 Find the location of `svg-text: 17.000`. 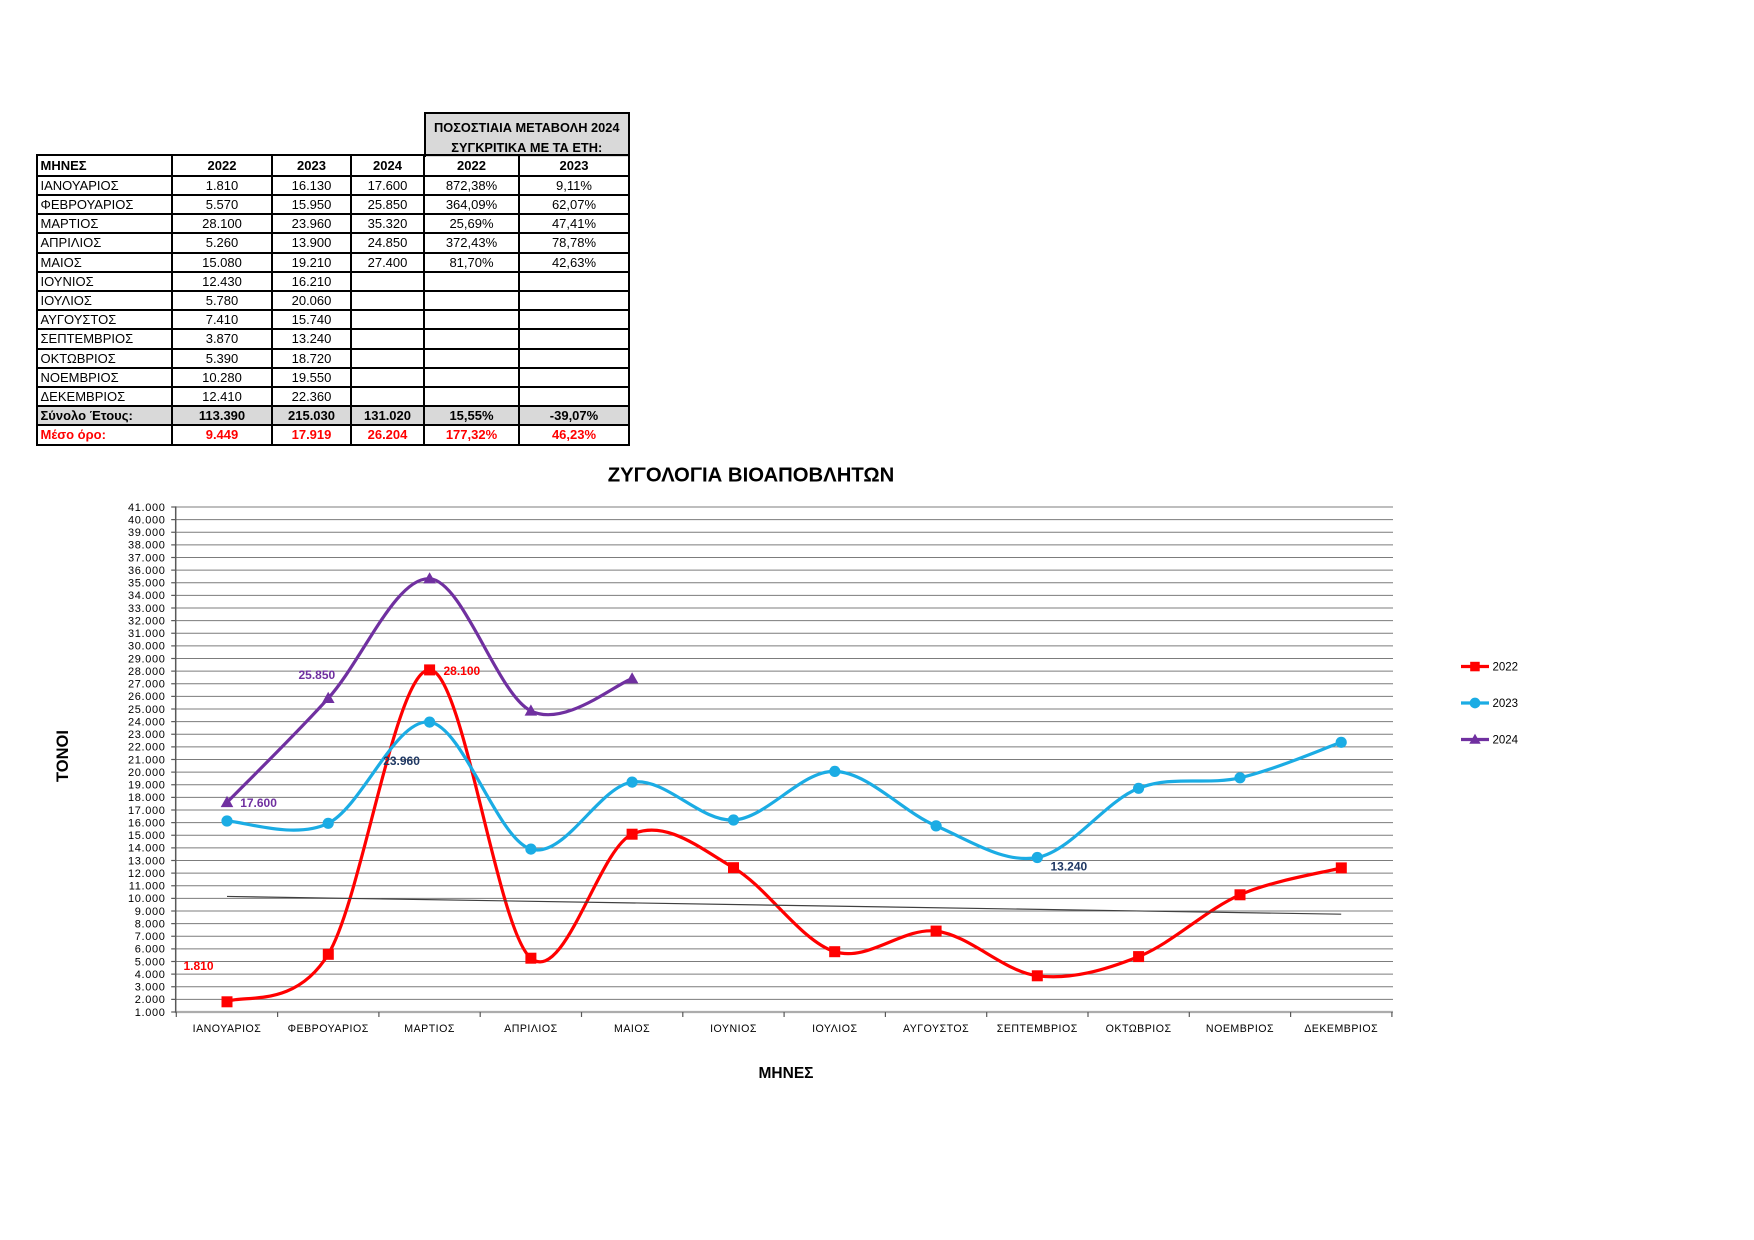

svg-text: 17.000 is located at coordinates (147, 811).